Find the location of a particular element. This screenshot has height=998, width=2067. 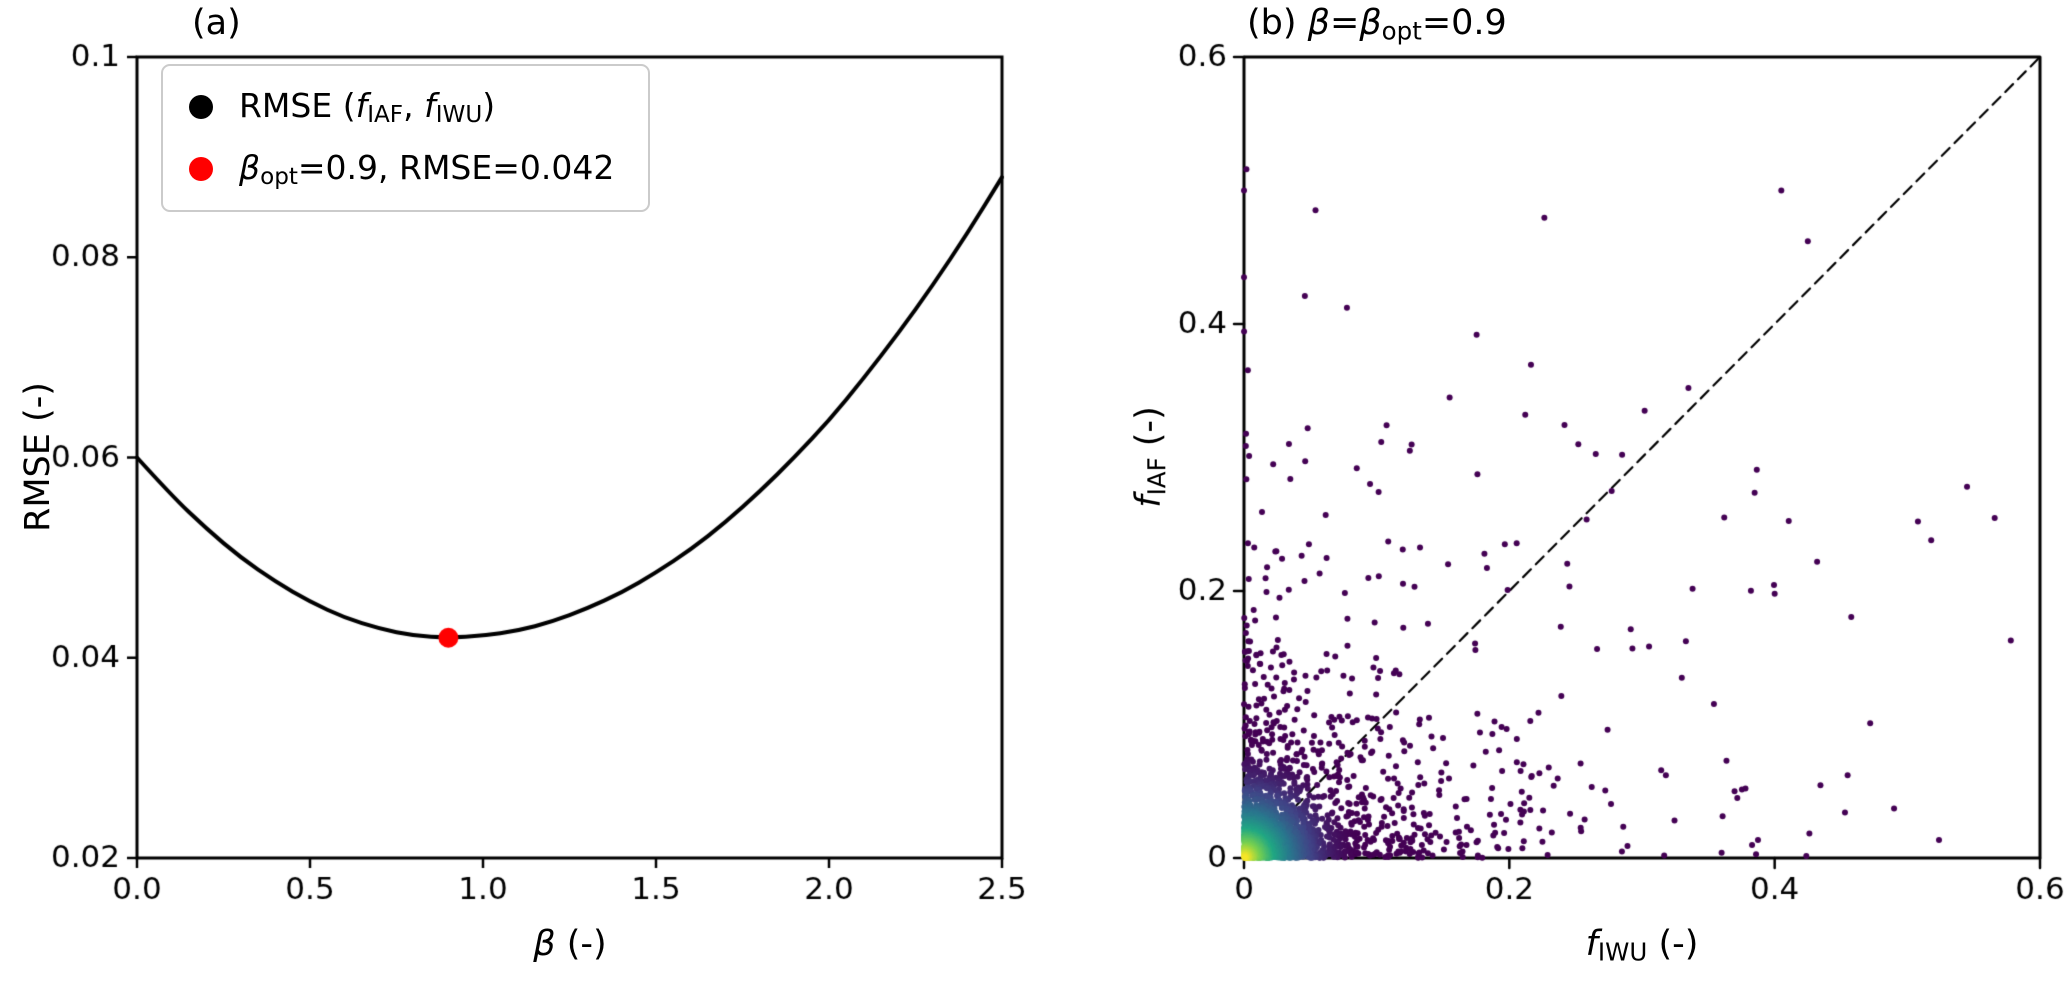

legend-item-optimum: βopt=0.9, RMSE=0.042 is located at coordinates (401, 169).